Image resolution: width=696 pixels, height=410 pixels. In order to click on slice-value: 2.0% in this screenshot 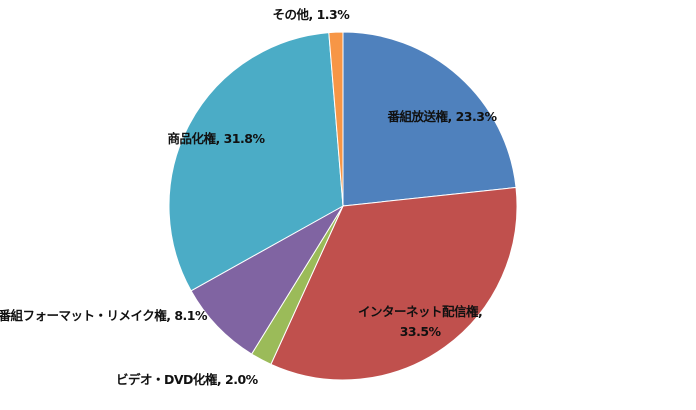, I will do `click(241, 379)`.